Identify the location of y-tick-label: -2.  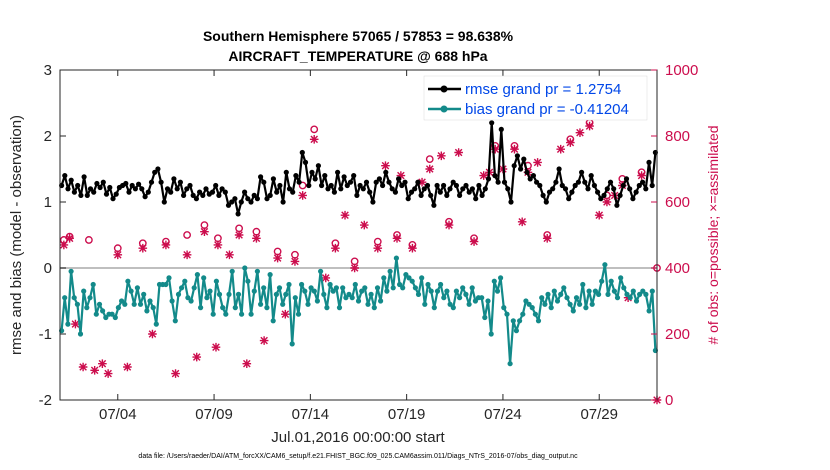
(45, 400).